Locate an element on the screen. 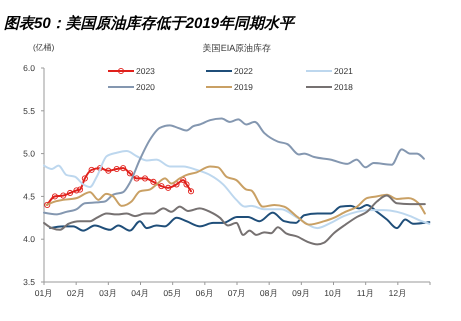 The width and height of the screenshot is (461, 321). y-tick-label: 5.0 is located at coordinates (29, 153).